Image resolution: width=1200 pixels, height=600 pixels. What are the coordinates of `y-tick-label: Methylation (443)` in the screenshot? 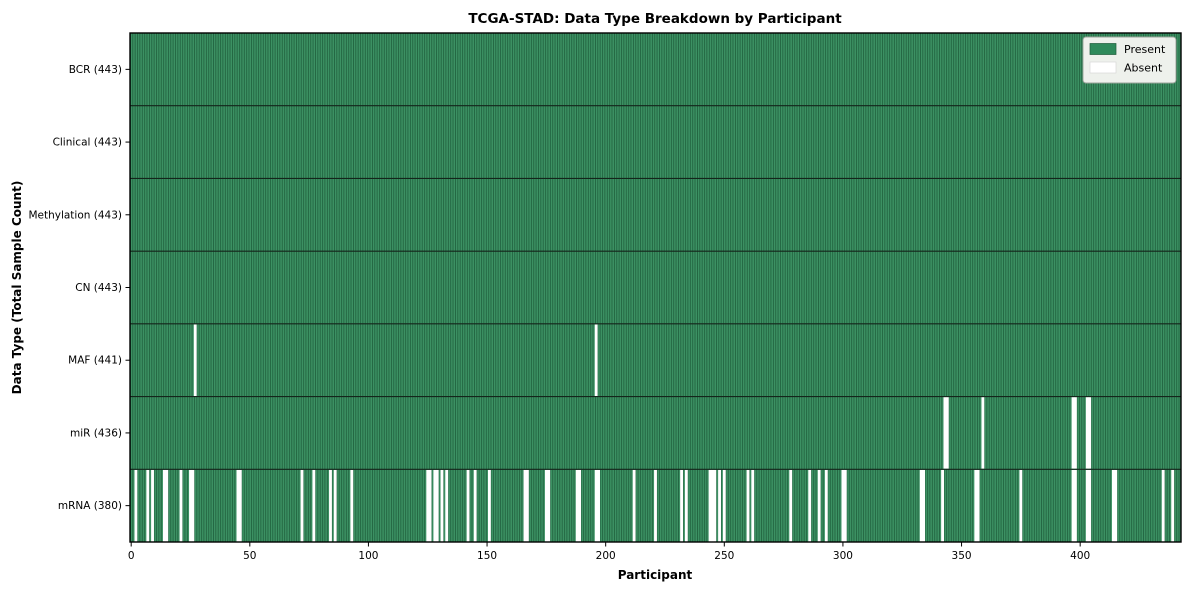 It's located at (75, 215).